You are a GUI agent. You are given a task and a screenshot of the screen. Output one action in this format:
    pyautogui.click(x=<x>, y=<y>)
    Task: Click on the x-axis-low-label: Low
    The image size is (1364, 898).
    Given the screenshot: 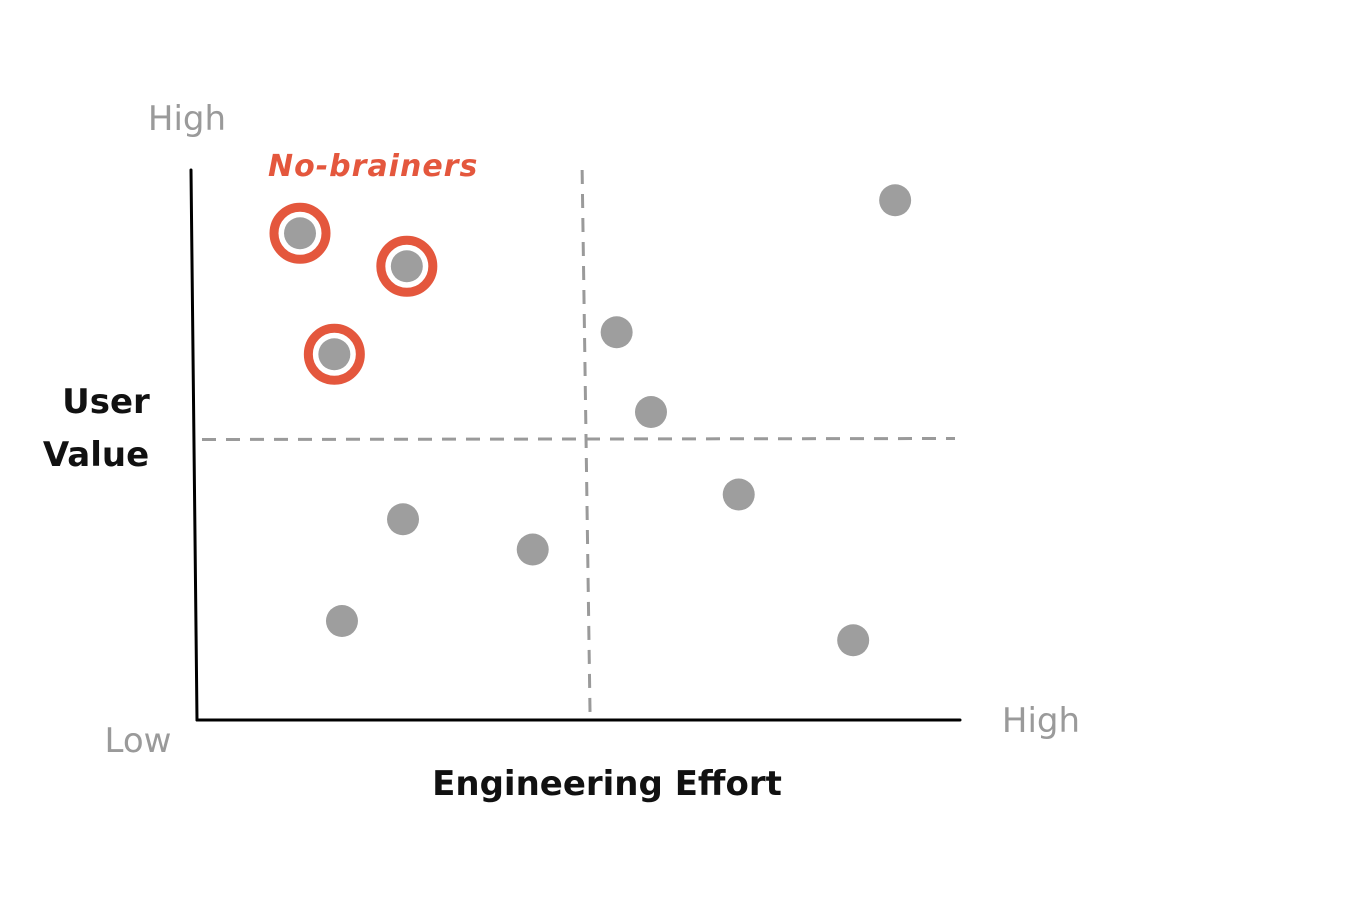 What is the action you would take?
    pyautogui.click(x=138, y=741)
    